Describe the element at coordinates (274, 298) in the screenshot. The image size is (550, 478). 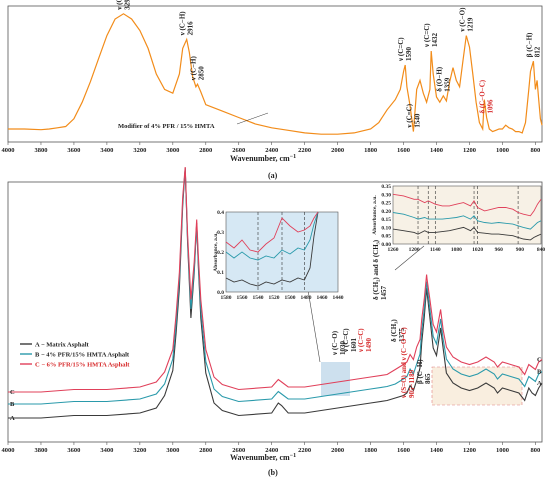
I see `inset-x-tick: 1520` at that location.